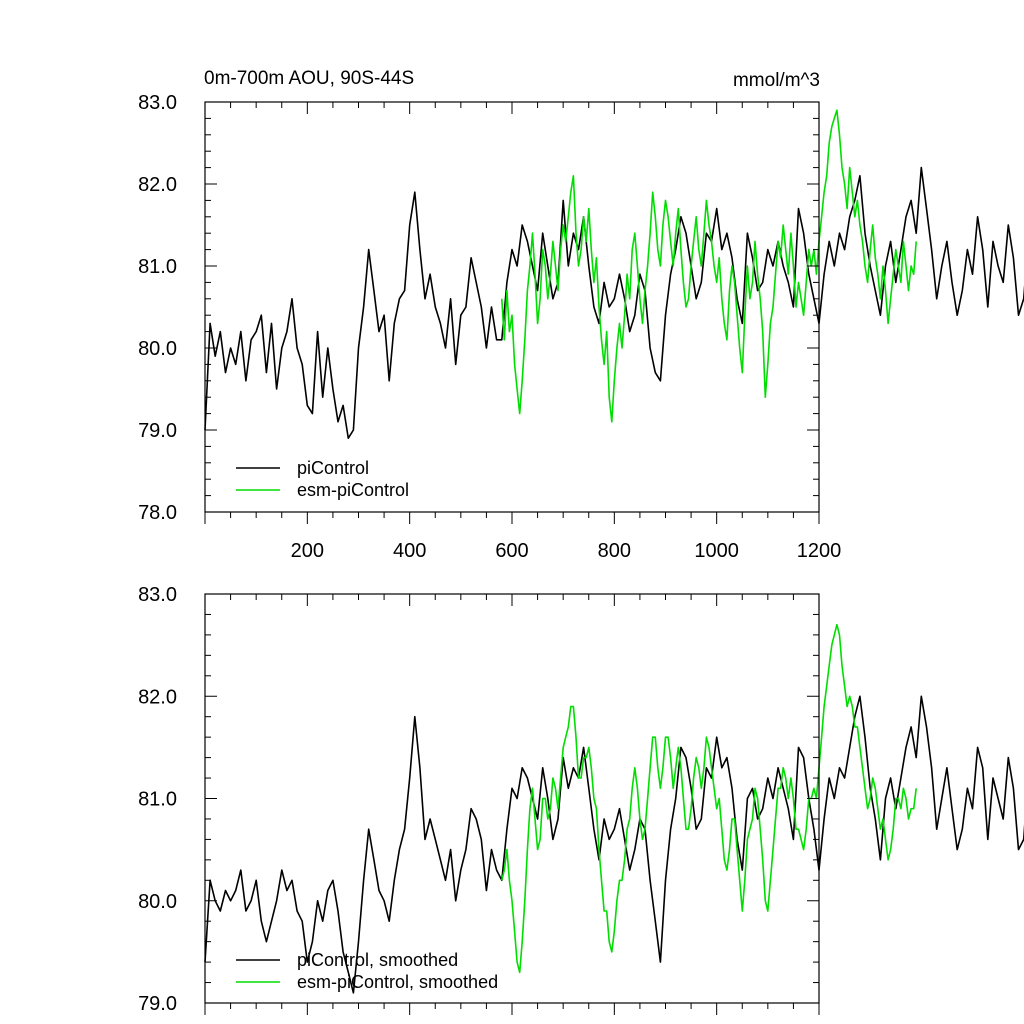 Image resolution: width=1024 pixels, height=1024 pixels. What do you see at coordinates (307, 551) in the screenshot?
I see `x-tick-label: 200` at bounding box center [307, 551].